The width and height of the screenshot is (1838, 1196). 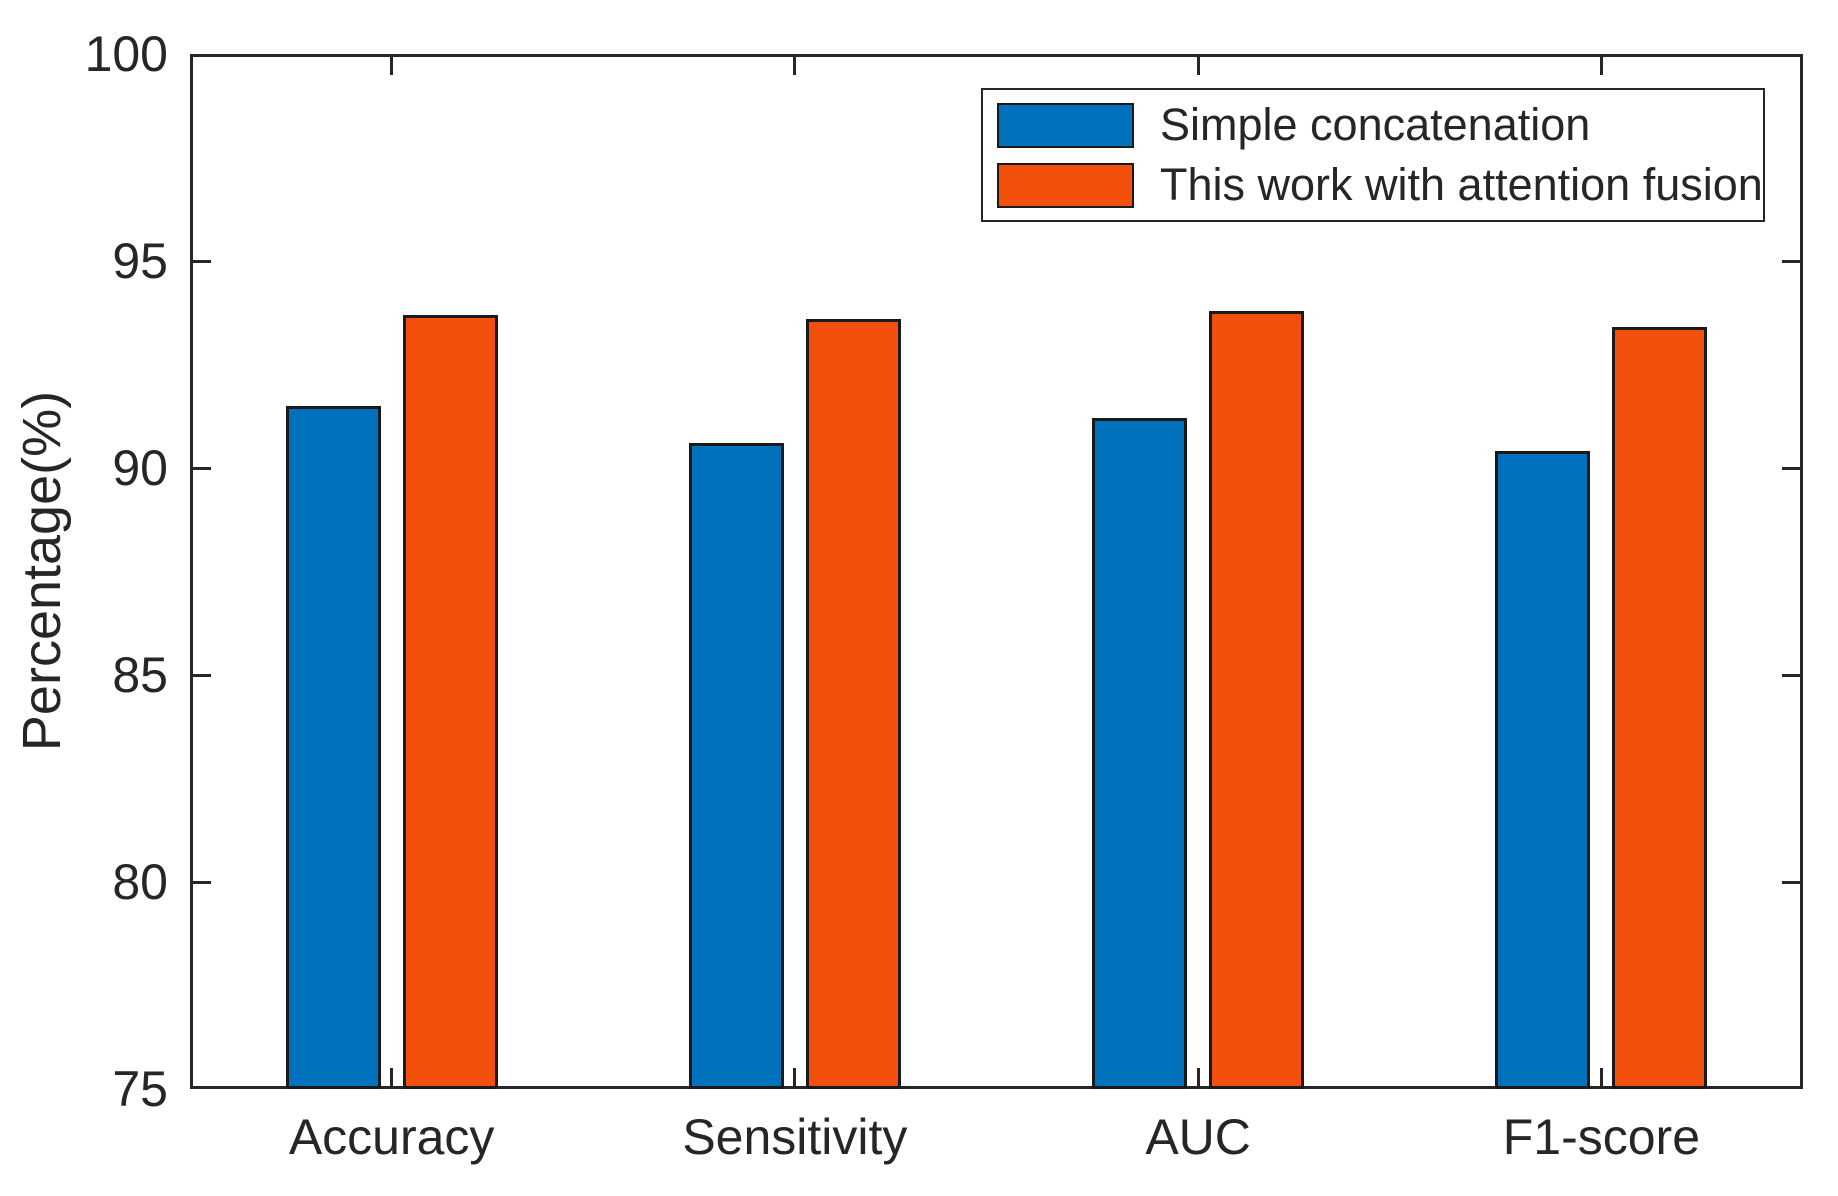 I want to click on x-tick-label: F1-score, so click(x=1601, y=1137).